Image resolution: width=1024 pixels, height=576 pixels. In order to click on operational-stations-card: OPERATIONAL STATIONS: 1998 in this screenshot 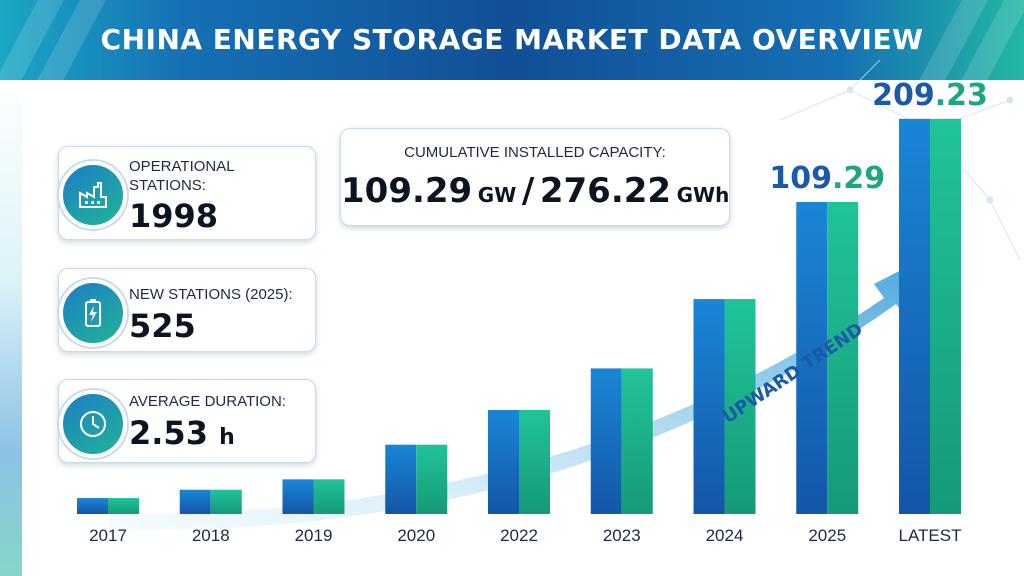, I will do `click(187, 193)`.